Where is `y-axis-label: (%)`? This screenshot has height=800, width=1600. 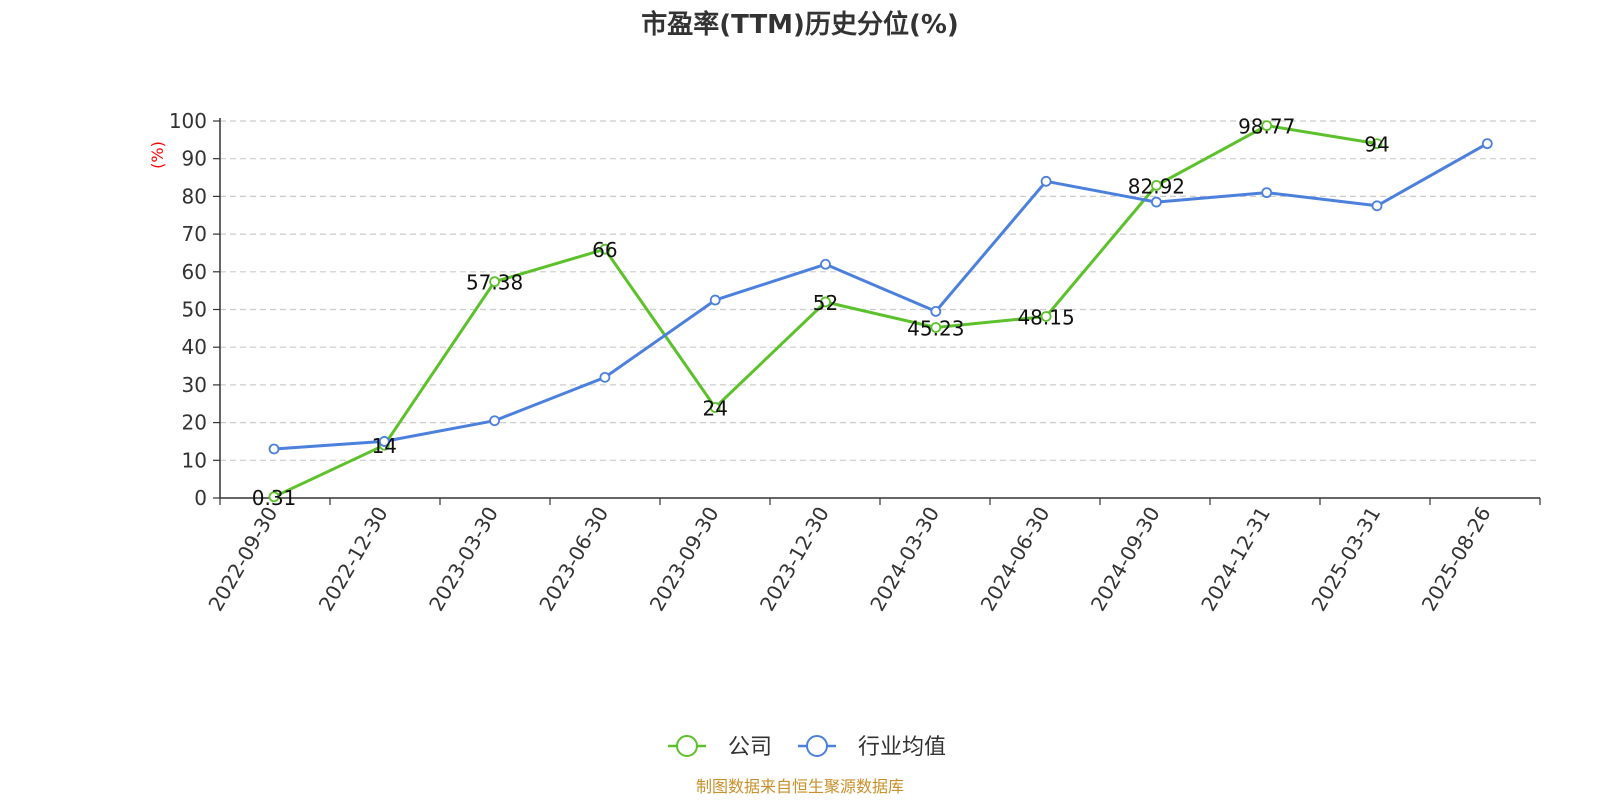 y-axis-label: (%) is located at coordinates (157, 155).